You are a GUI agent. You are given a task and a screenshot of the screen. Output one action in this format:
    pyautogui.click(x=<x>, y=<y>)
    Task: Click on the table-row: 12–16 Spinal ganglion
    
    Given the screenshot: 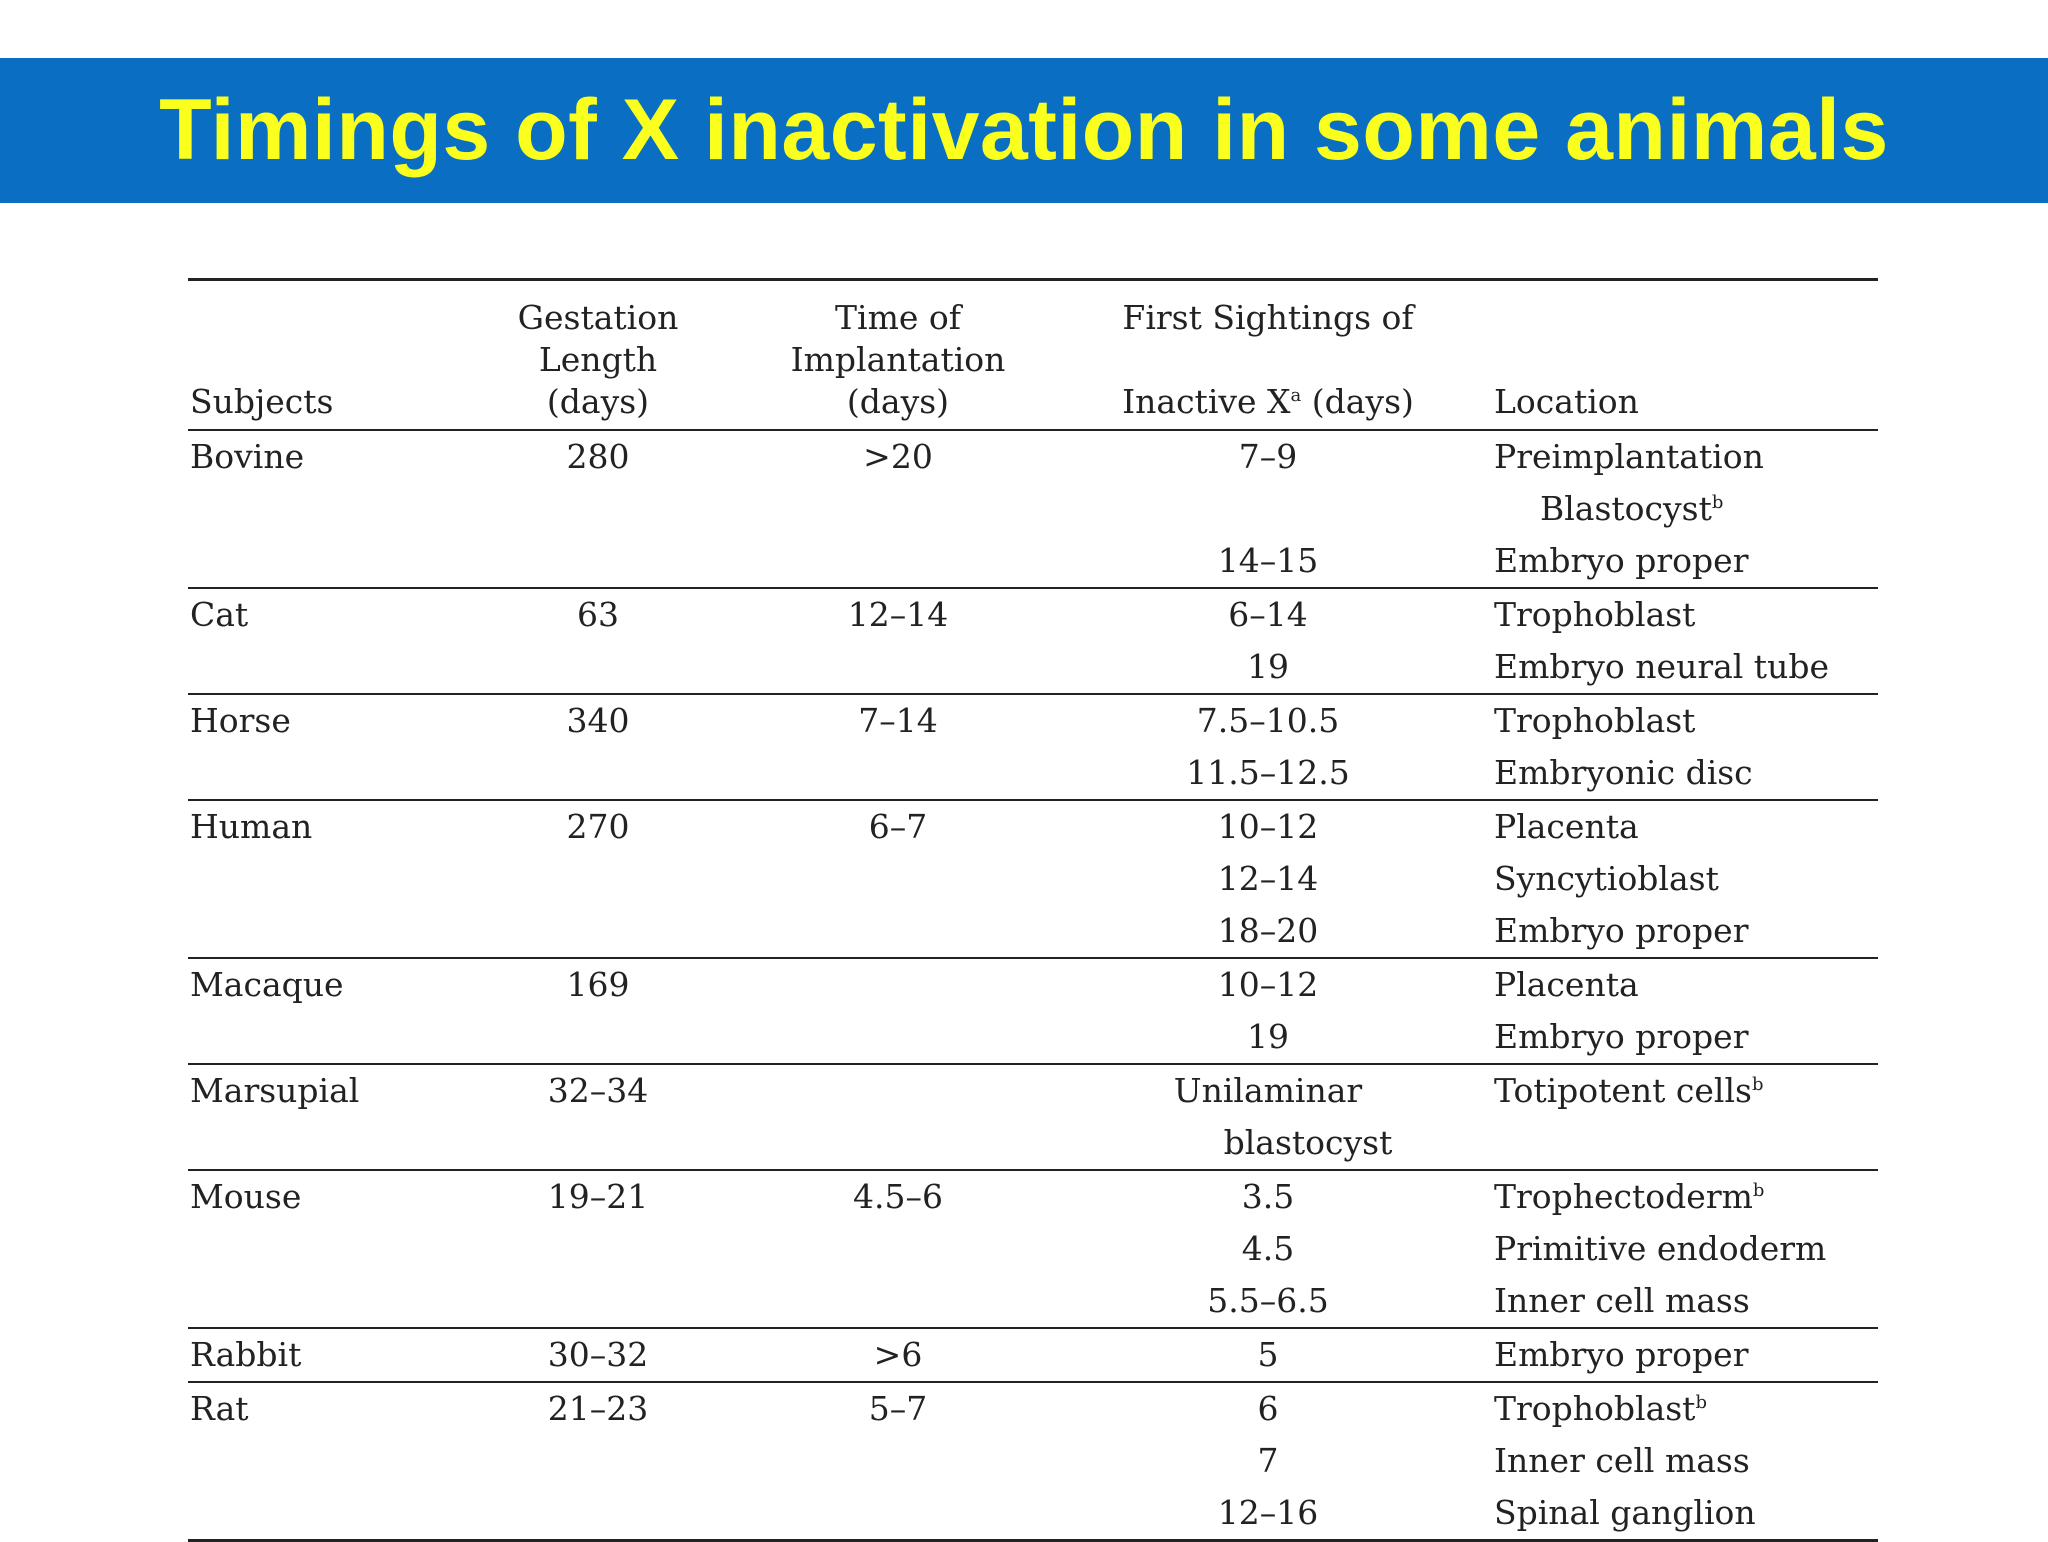 What is the action you would take?
    pyautogui.click(x=1033, y=1513)
    